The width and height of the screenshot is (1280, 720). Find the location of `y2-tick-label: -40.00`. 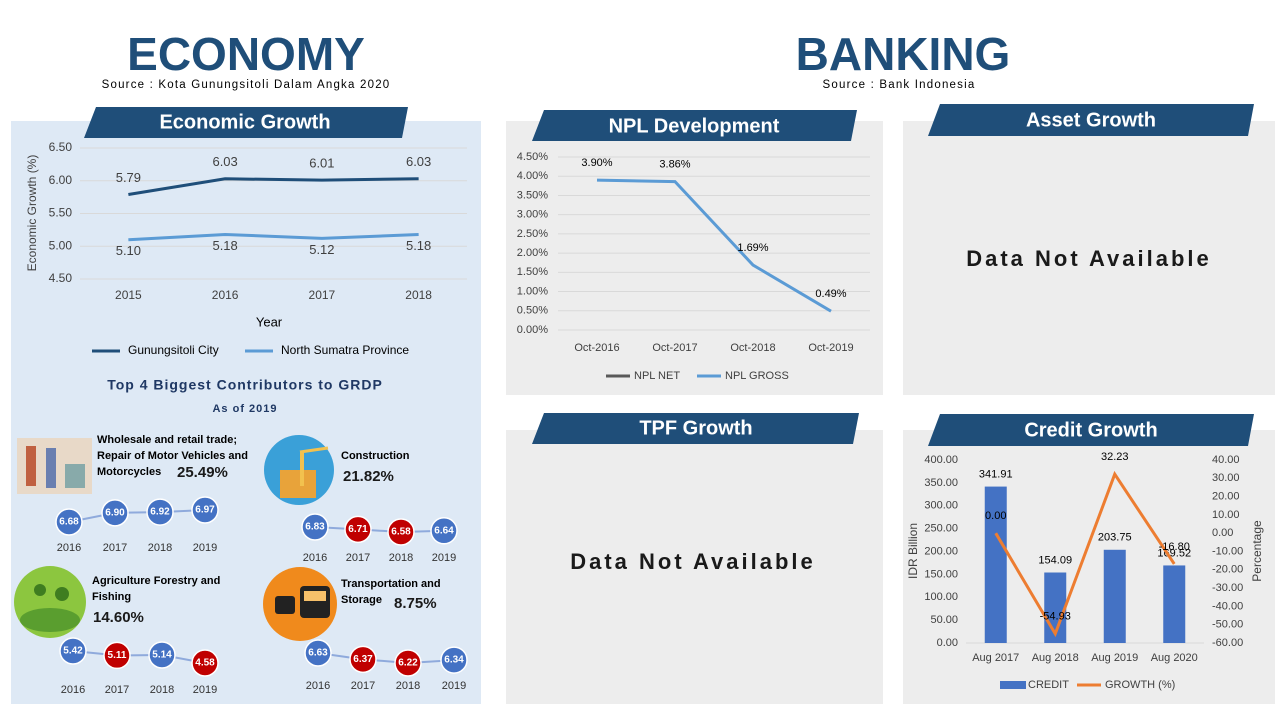

y2-tick-label: -40.00 is located at coordinates (1227, 606).